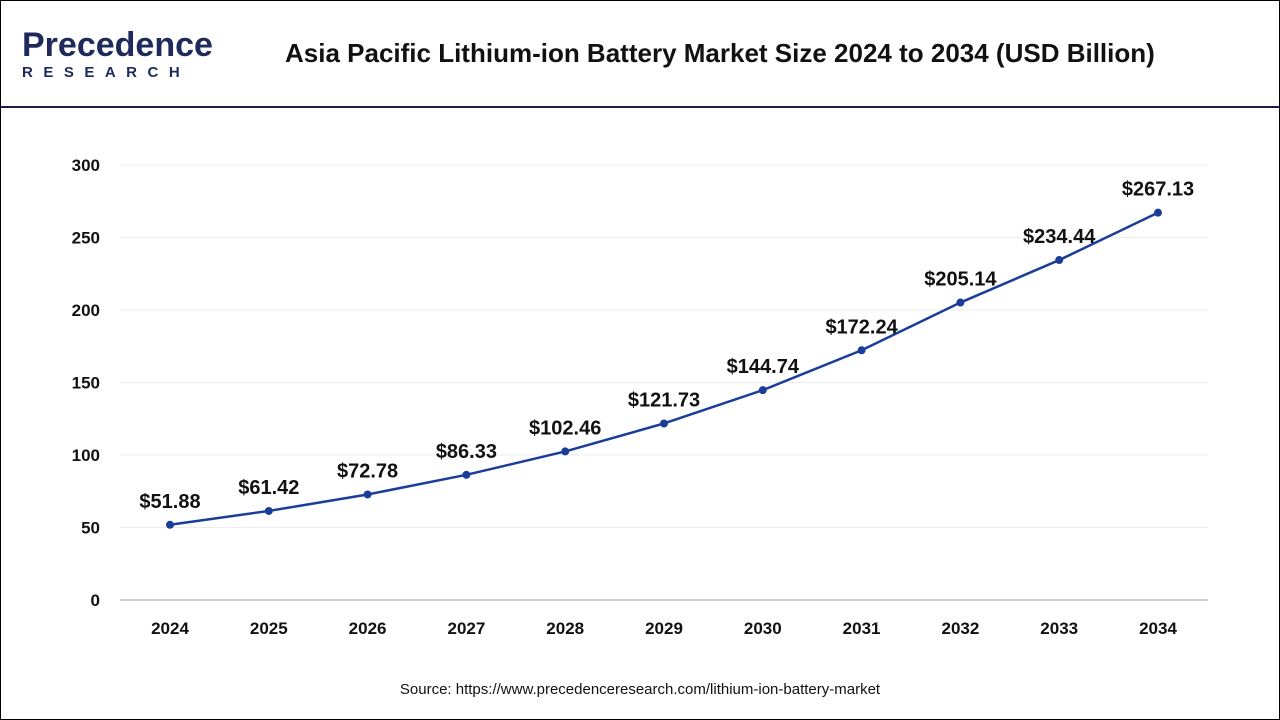 Image resolution: width=1280 pixels, height=720 pixels. Describe the element at coordinates (1158, 190) in the screenshot. I see `data-label: $267.13` at that location.